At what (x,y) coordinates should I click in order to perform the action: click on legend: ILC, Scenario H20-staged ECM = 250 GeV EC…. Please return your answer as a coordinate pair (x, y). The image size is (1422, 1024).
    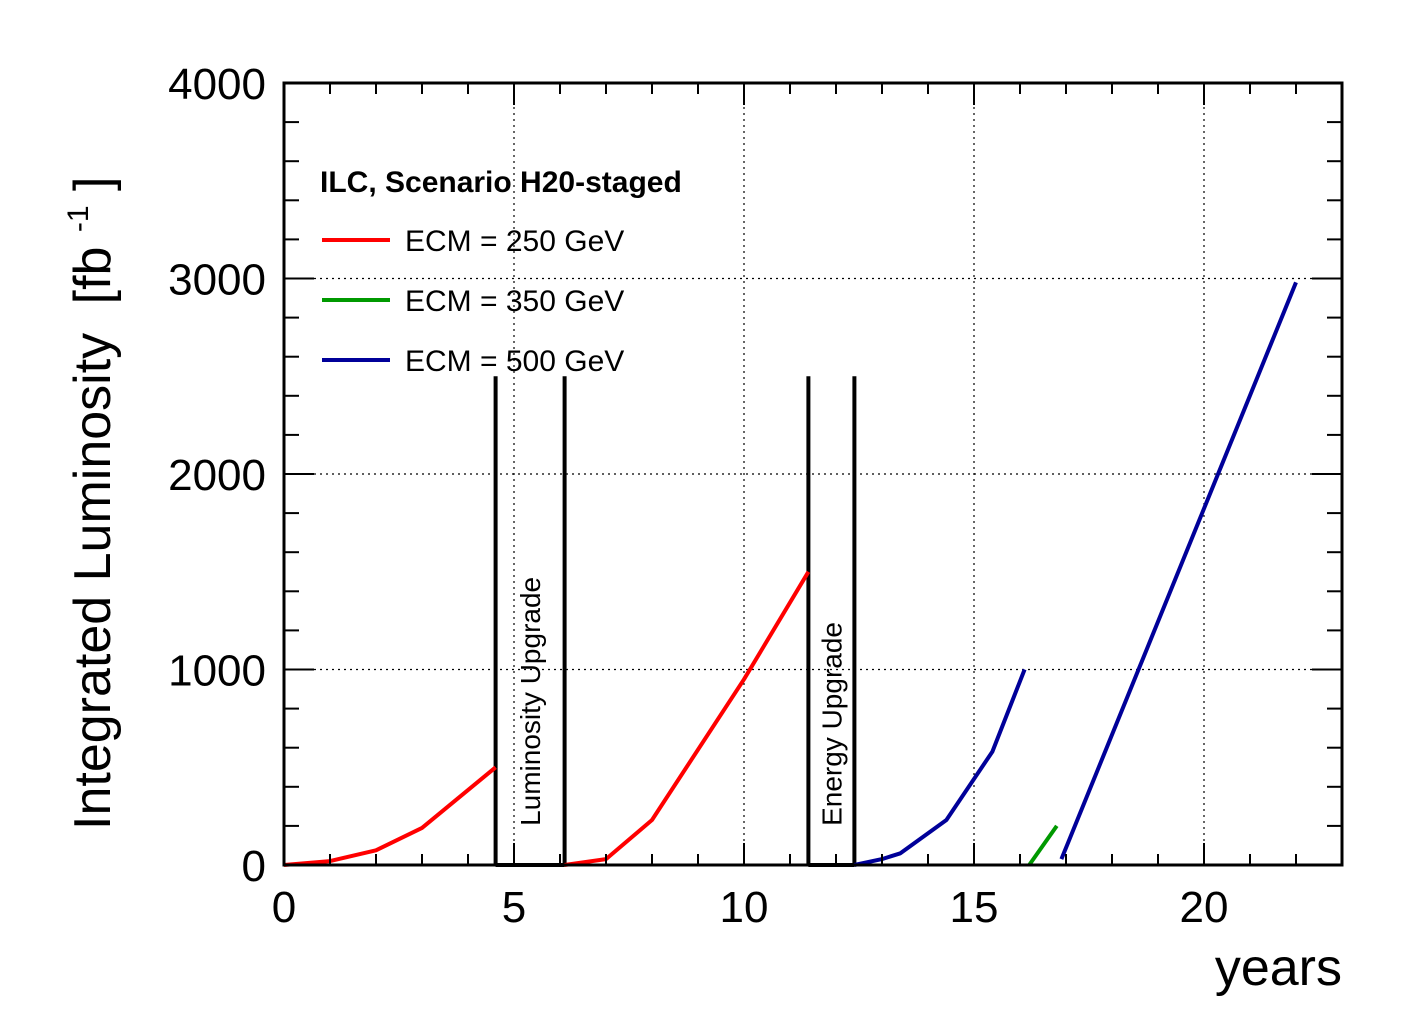
    Looking at the image, I should click on (501, 272).